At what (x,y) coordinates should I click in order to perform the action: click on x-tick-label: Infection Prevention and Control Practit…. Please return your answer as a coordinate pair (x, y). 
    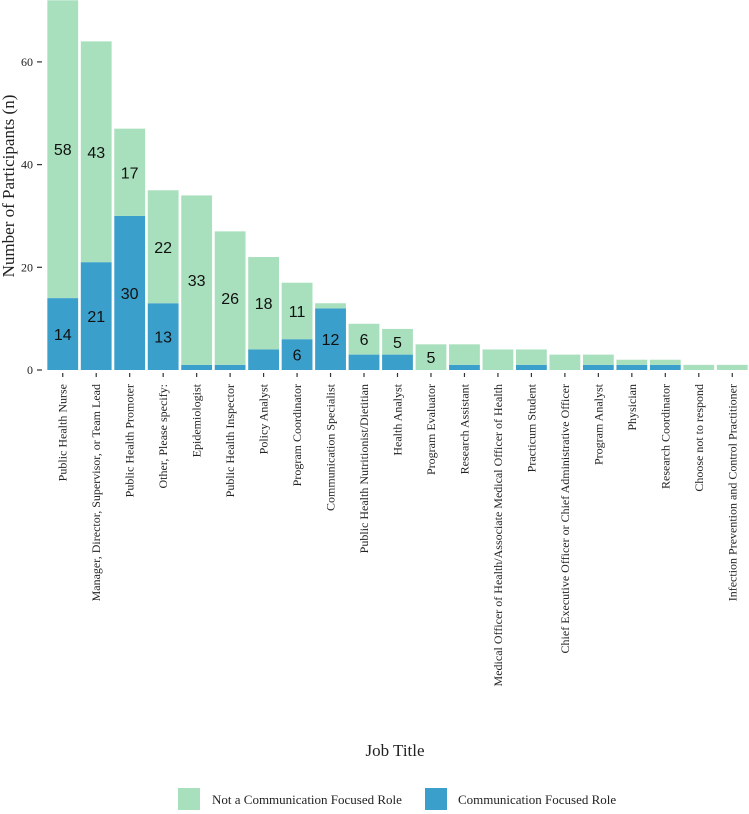
    Looking at the image, I should click on (732, 492).